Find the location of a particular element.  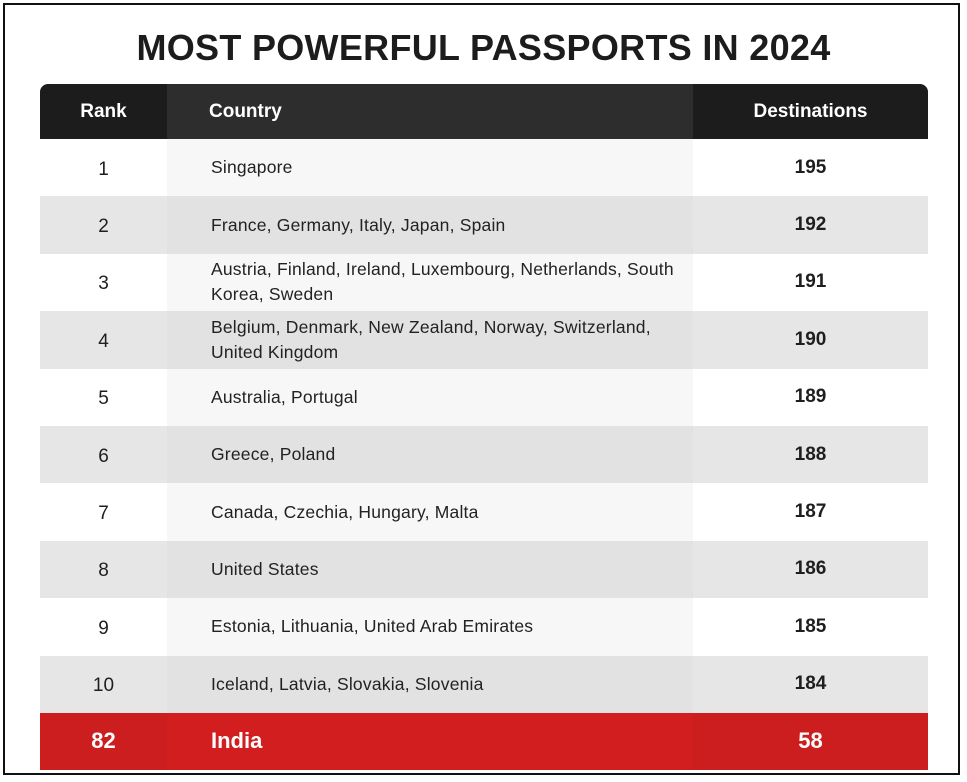

country-cell: Australia, Portugal is located at coordinates (430, 397).